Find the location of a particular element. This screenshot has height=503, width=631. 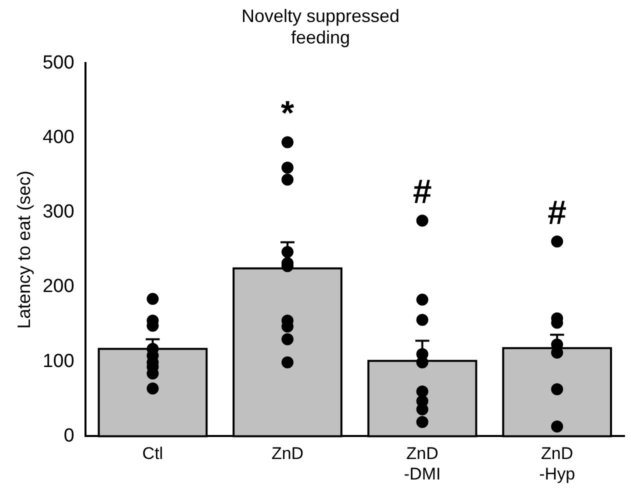

y-tick-label: 100 is located at coordinates (58, 361).